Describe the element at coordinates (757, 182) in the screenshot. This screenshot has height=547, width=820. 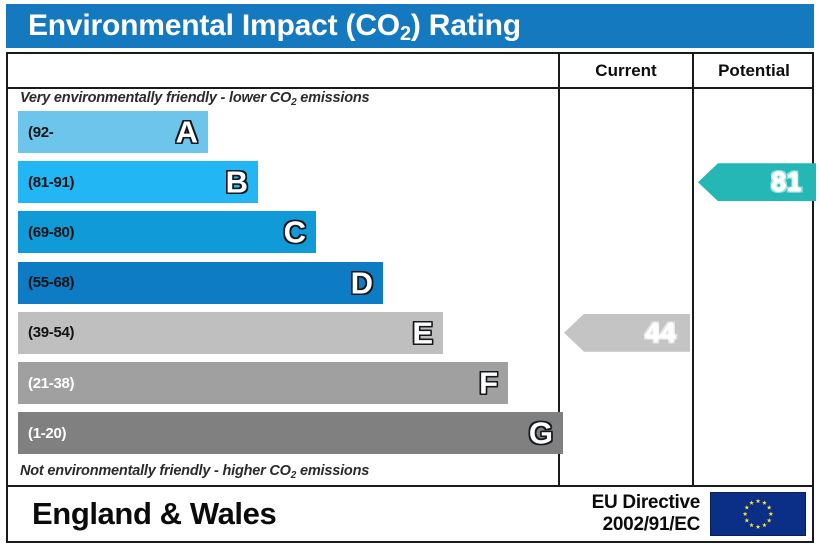
I see `potential-rating-arrow: 81` at that location.